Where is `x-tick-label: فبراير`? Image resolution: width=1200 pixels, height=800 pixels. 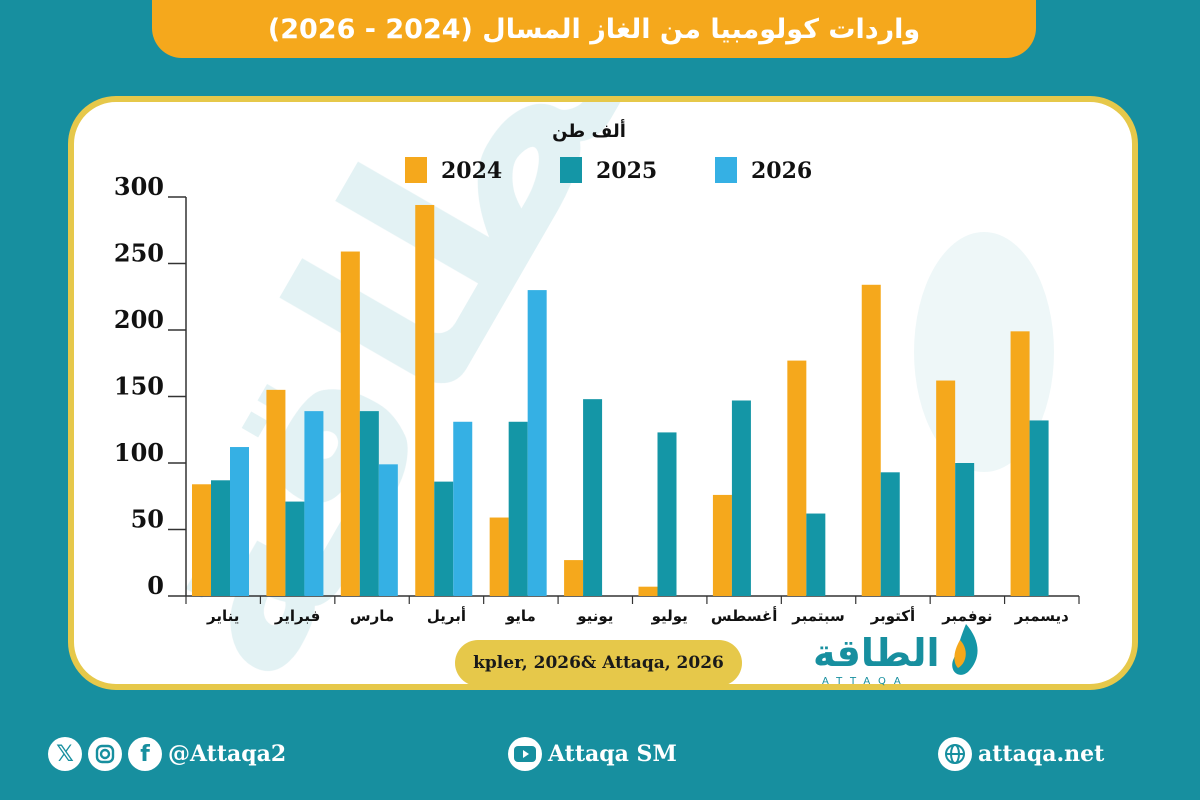
x-tick-label: فبراير is located at coordinates (297, 616).